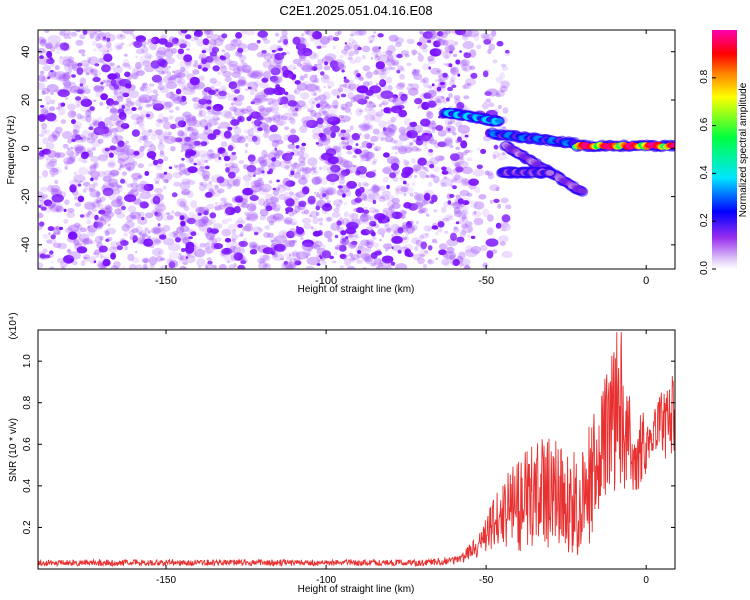 Image resolution: width=750 pixels, height=600 pixels. Describe the element at coordinates (526, 172) in the screenshot. I see `signal-track` at that location.